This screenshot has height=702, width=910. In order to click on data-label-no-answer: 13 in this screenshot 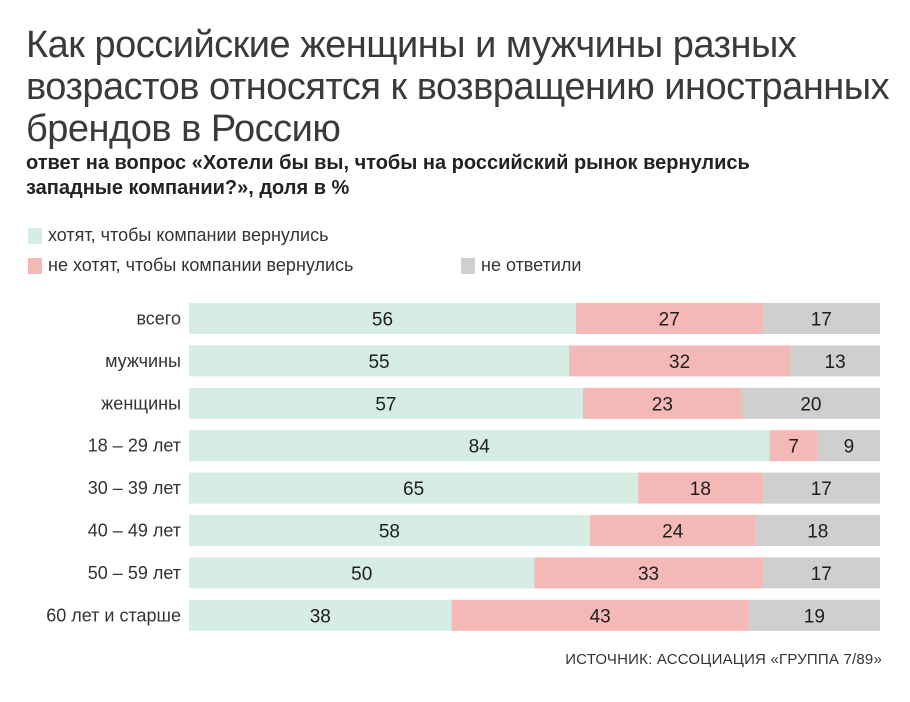, I will do `click(835, 362)`.